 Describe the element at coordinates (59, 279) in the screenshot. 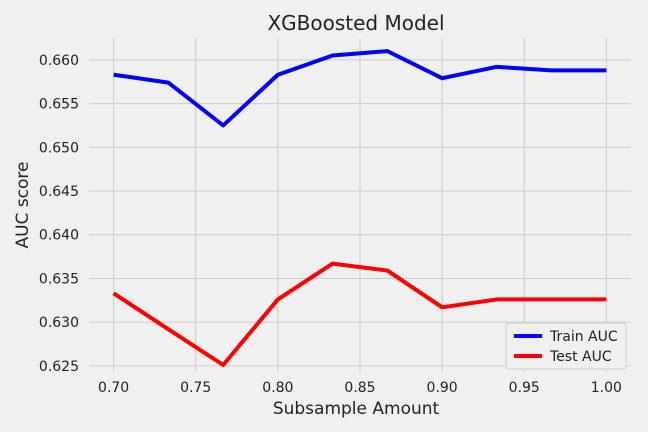

I see `y-tick-label: 0.635` at that location.